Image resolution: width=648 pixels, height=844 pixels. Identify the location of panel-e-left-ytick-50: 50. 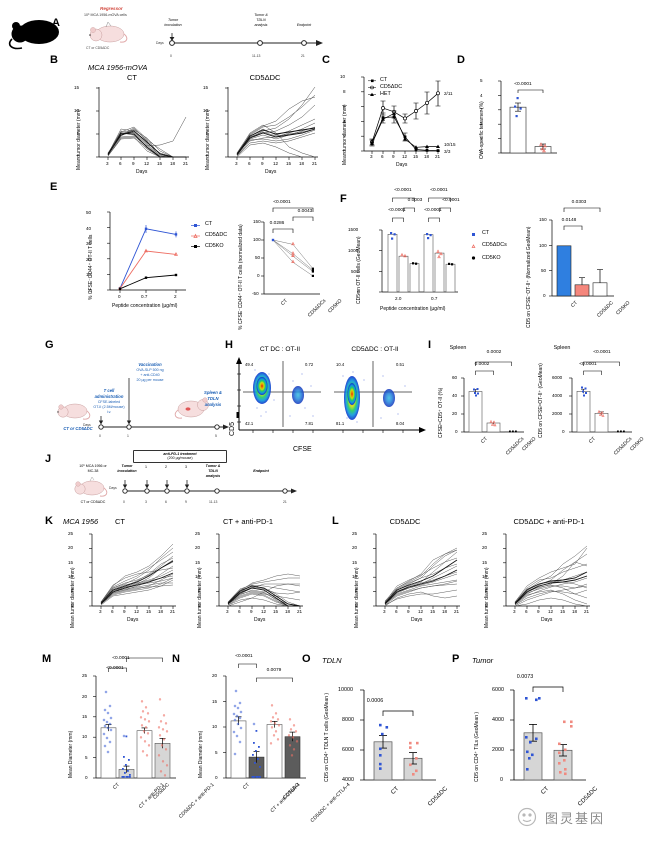
(89, 212).